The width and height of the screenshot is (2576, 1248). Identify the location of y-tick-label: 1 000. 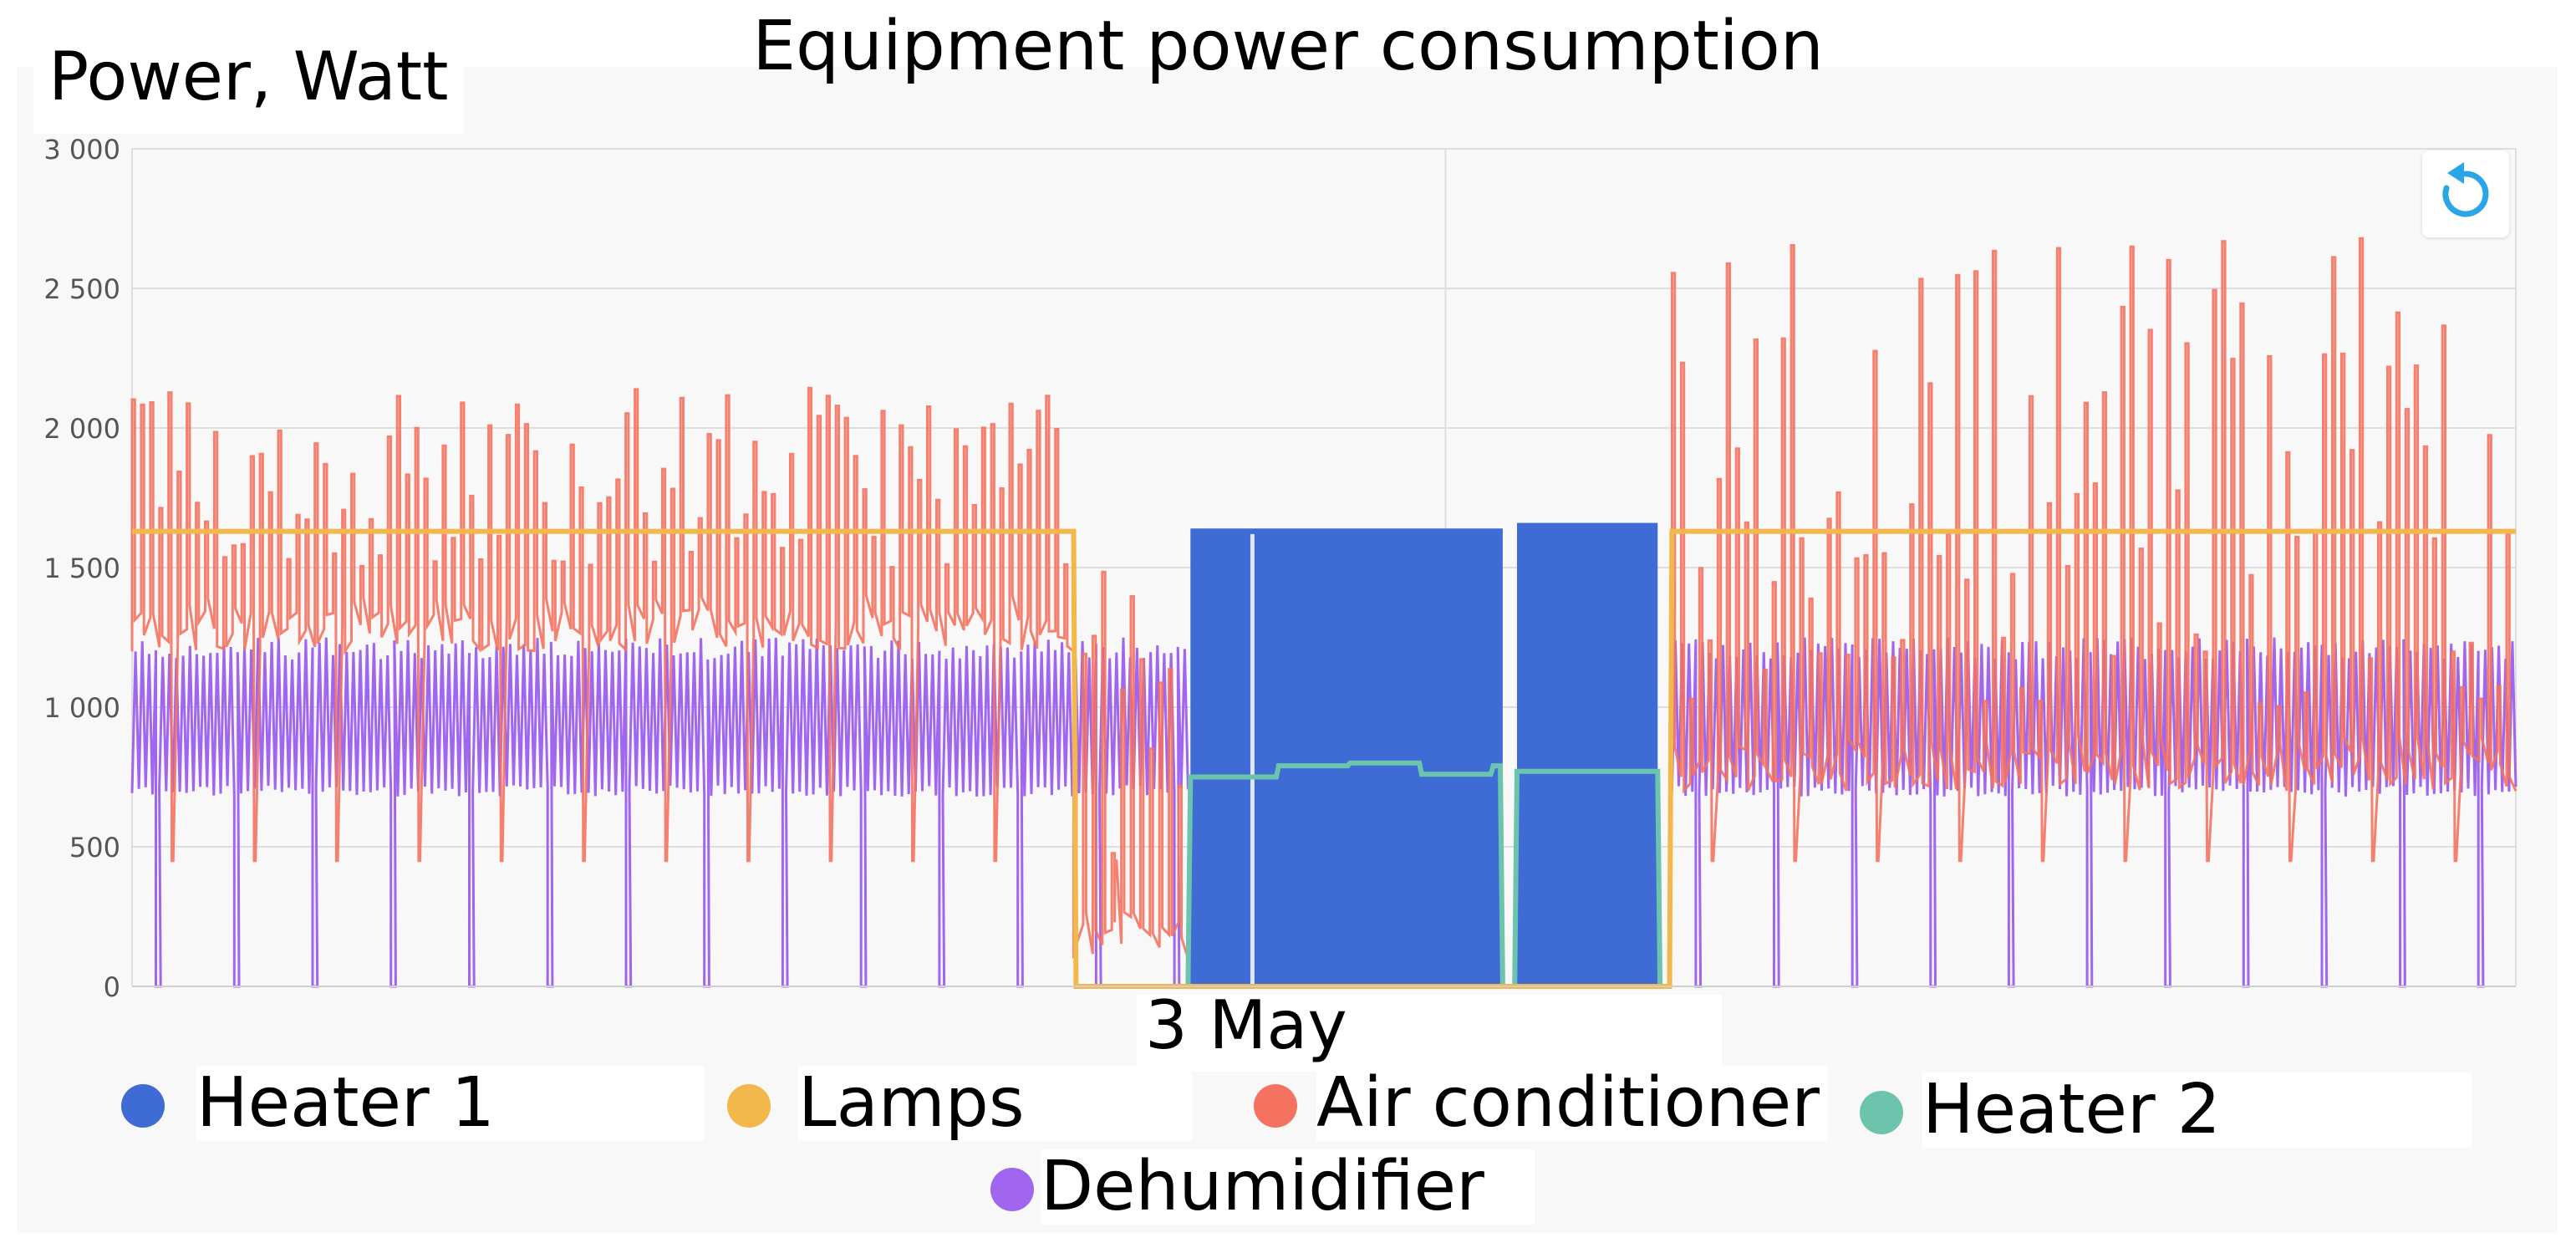
(81, 708).